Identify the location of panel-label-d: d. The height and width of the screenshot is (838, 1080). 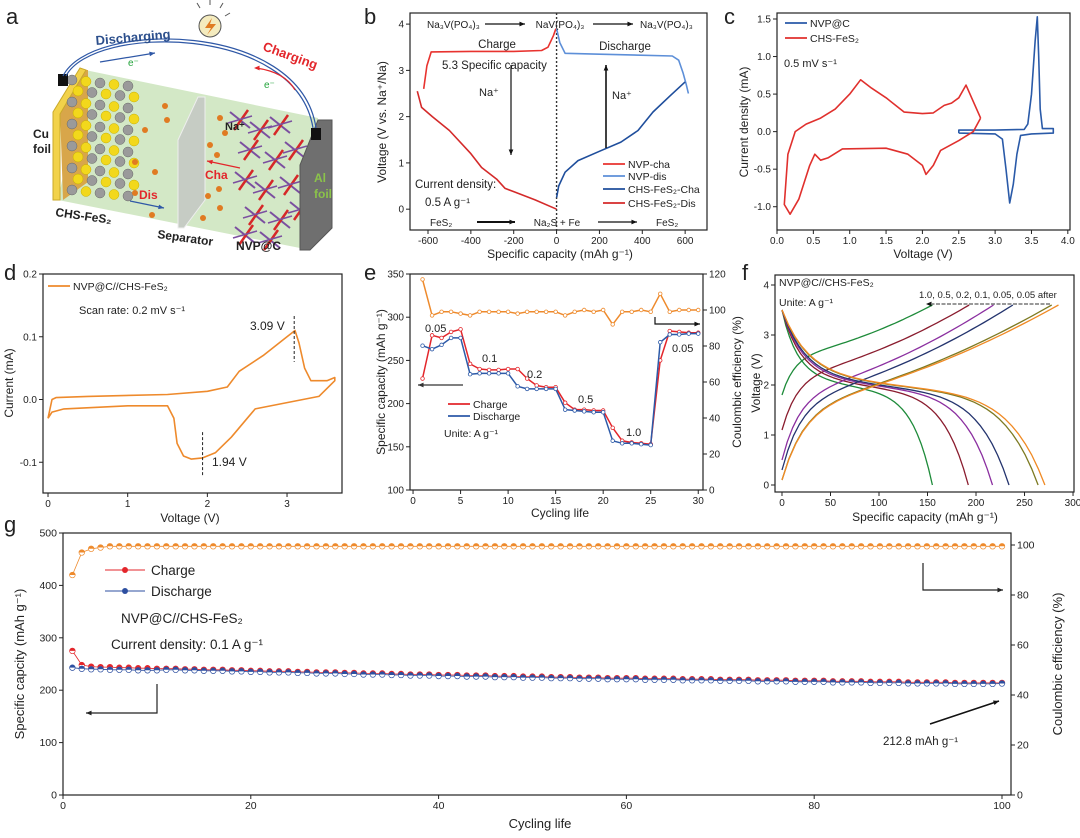
(10, 272).